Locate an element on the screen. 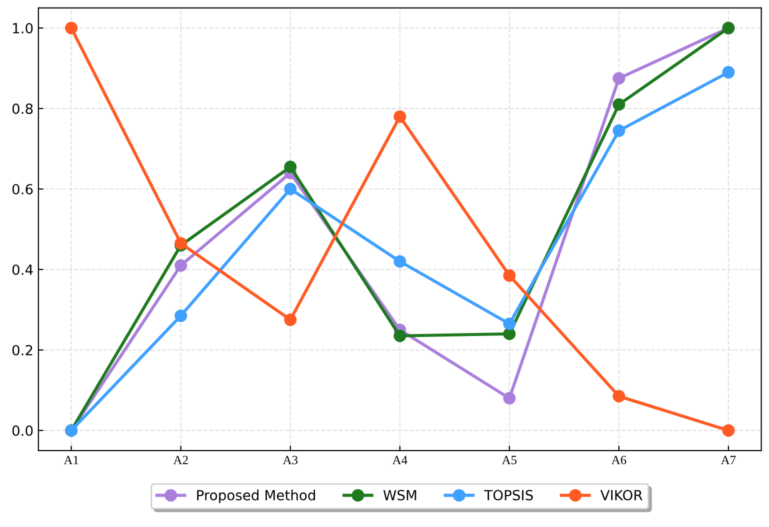  y-tick-label: 0.2 is located at coordinates (22, 350).